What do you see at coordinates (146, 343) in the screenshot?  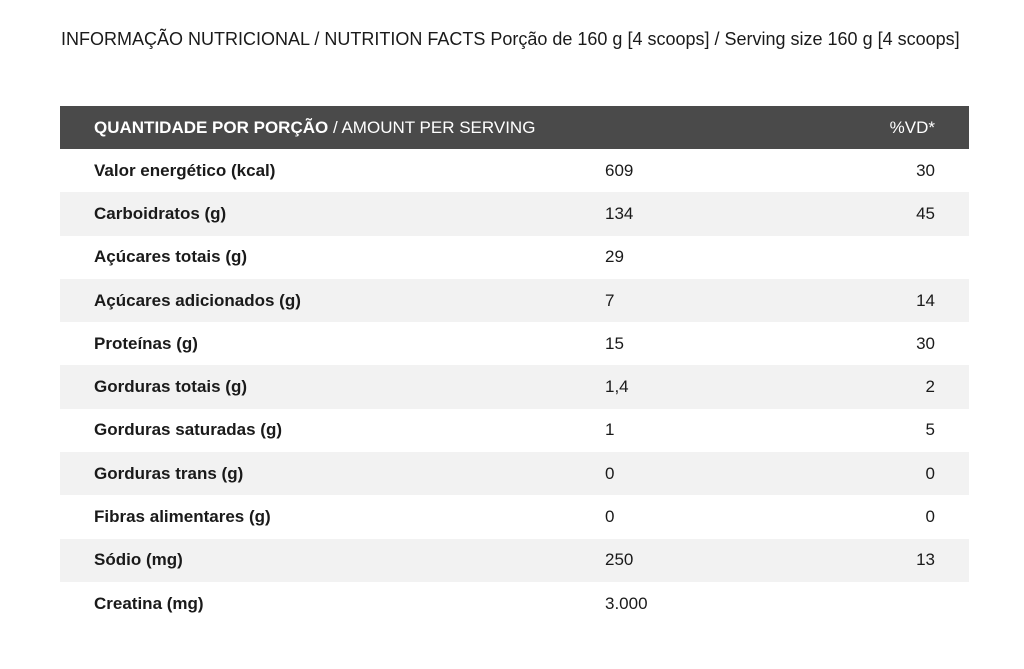 I see `nutrient-name: Proteínas (g)` at bounding box center [146, 343].